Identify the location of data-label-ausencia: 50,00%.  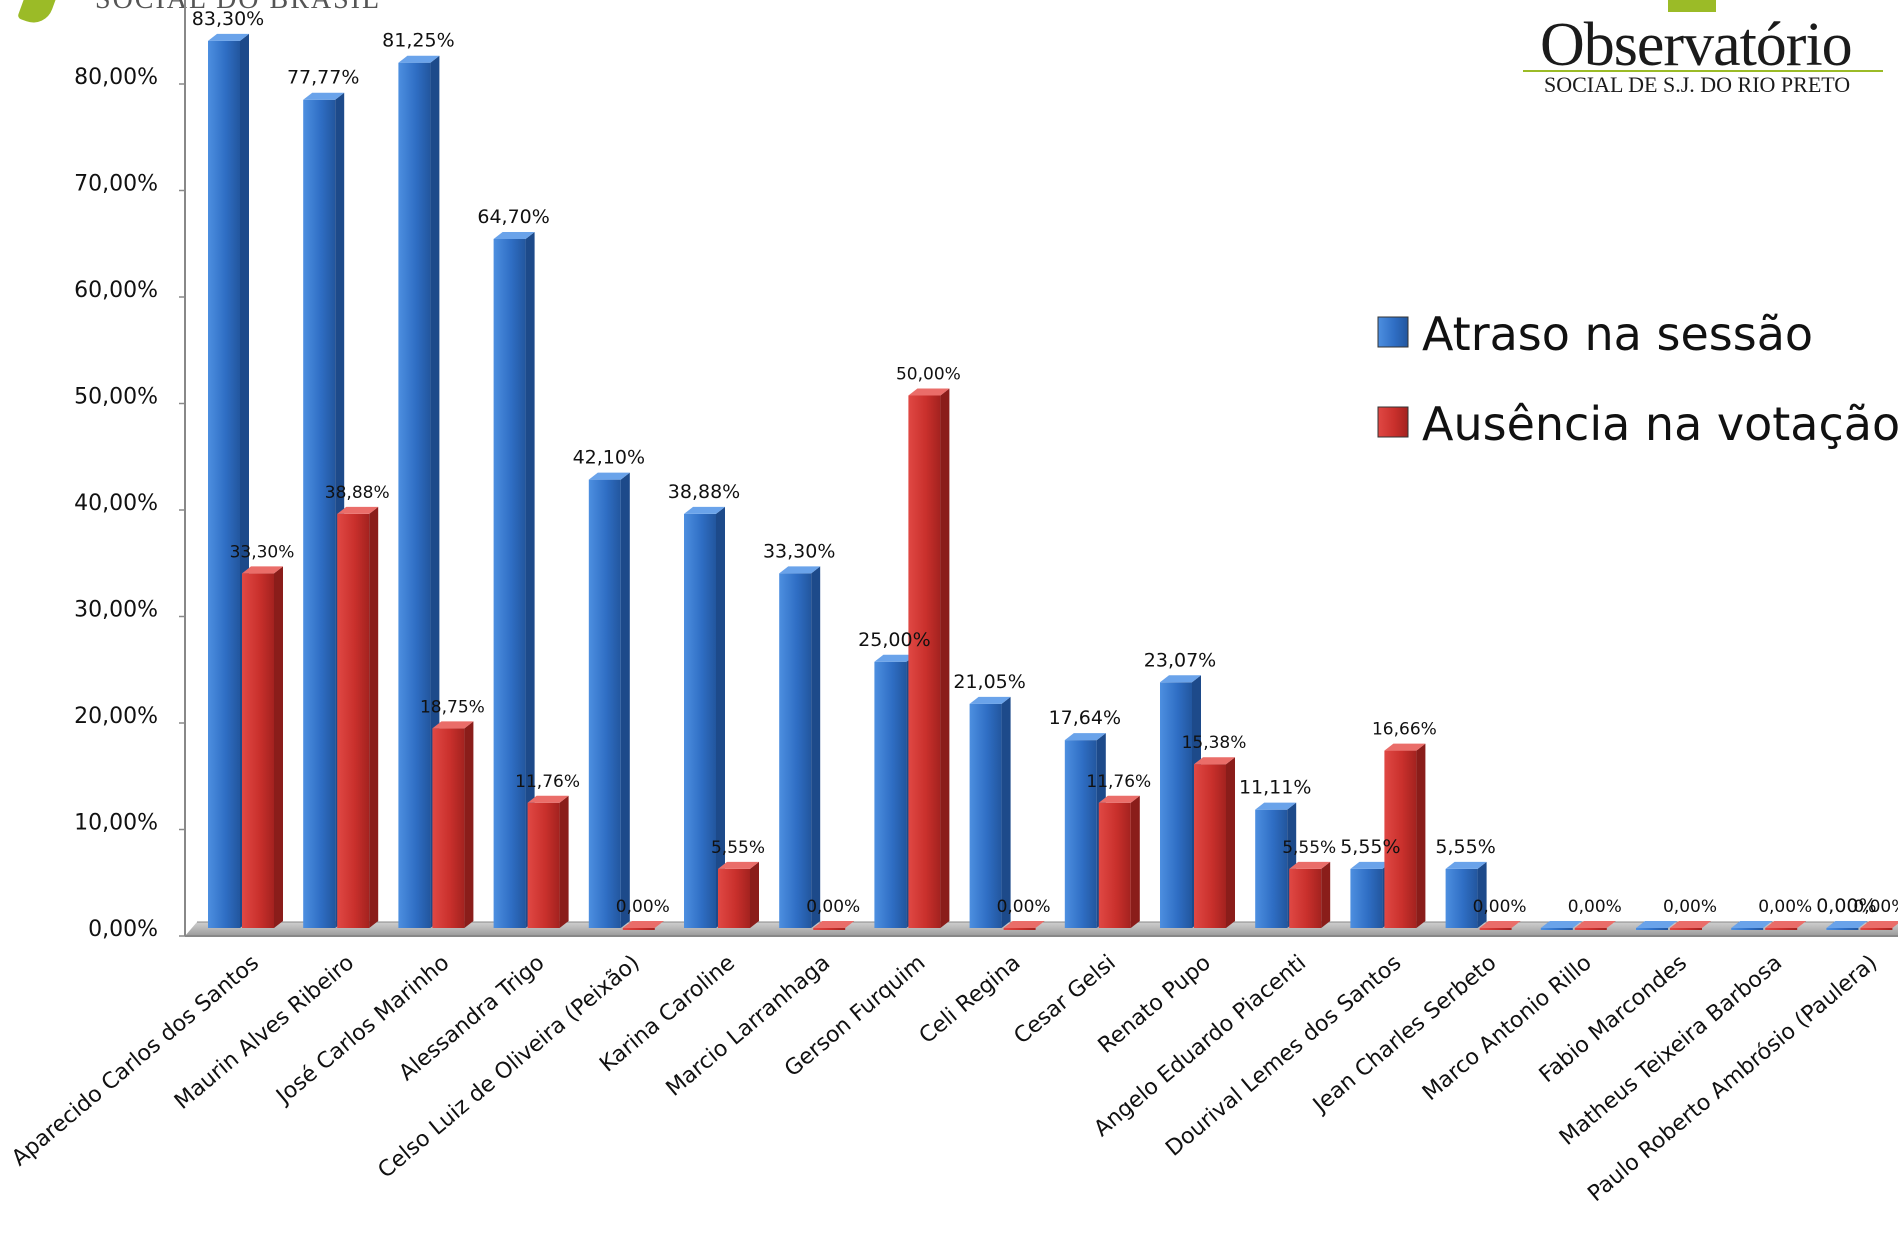
(928, 375).